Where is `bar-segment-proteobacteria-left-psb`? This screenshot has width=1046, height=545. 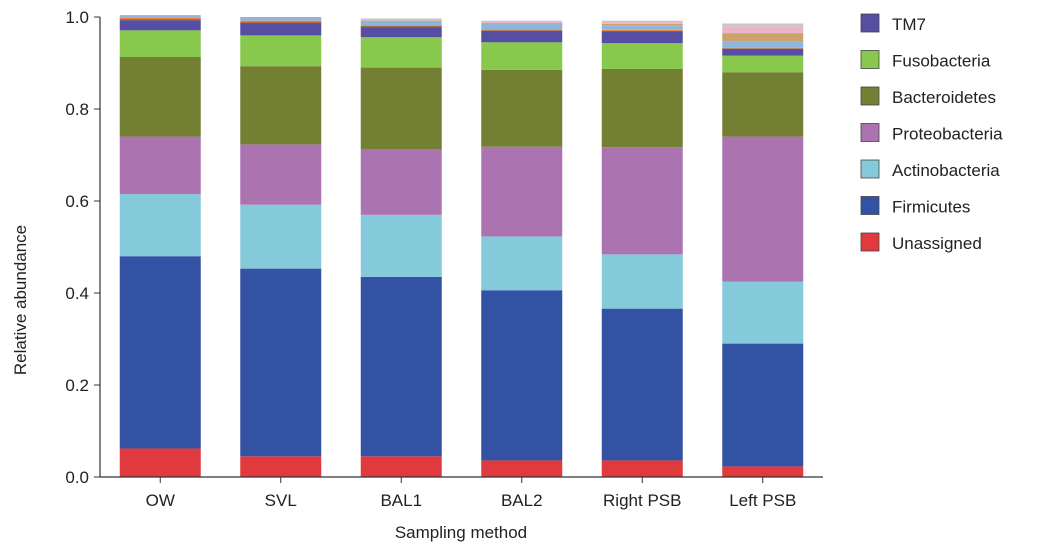
bar-segment-proteobacteria-left-psb is located at coordinates (763, 209).